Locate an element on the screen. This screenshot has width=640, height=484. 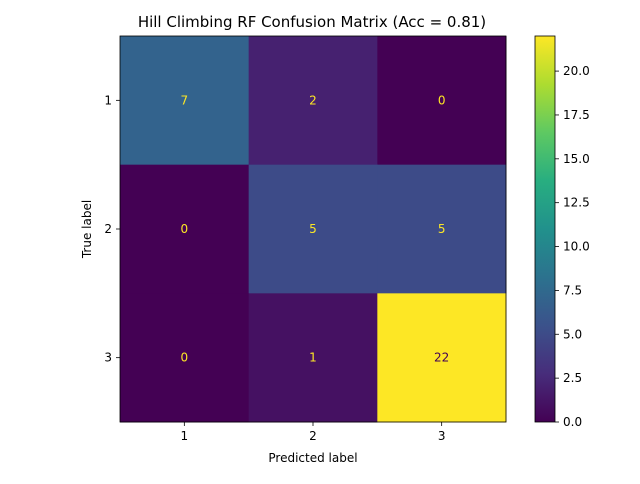
x-tick-label: 2 is located at coordinates (313, 436).